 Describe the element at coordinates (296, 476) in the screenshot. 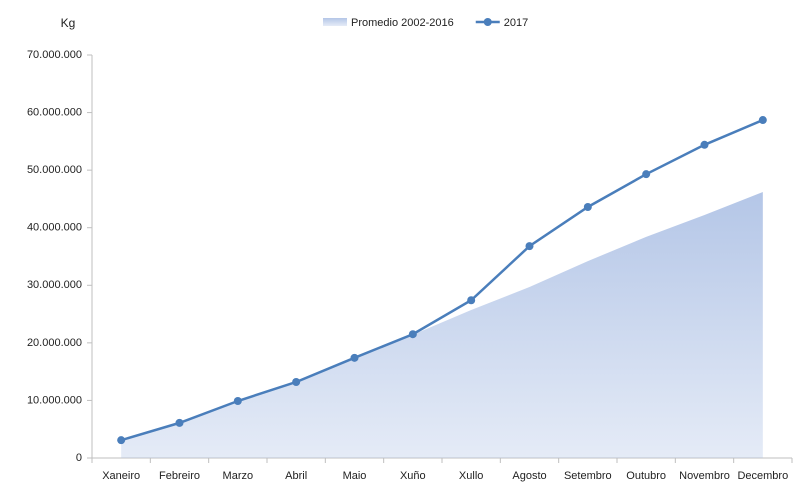

I see `x-tick-label: Abril` at that location.